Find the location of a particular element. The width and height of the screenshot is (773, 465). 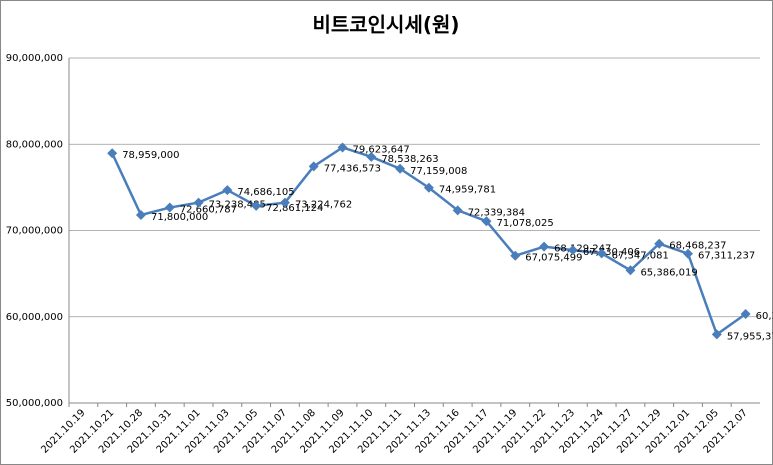

data-label: 67,347,081 is located at coordinates (640, 255).